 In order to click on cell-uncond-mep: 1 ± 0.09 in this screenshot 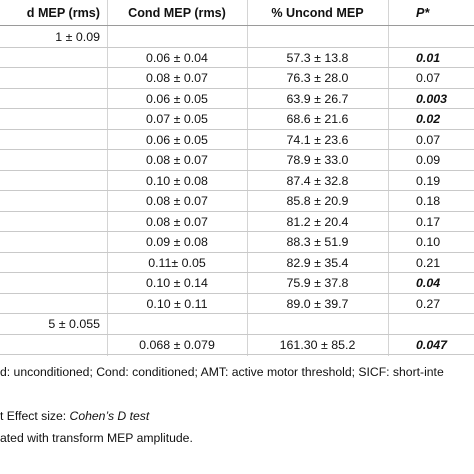, I will do `click(77, 37)`.